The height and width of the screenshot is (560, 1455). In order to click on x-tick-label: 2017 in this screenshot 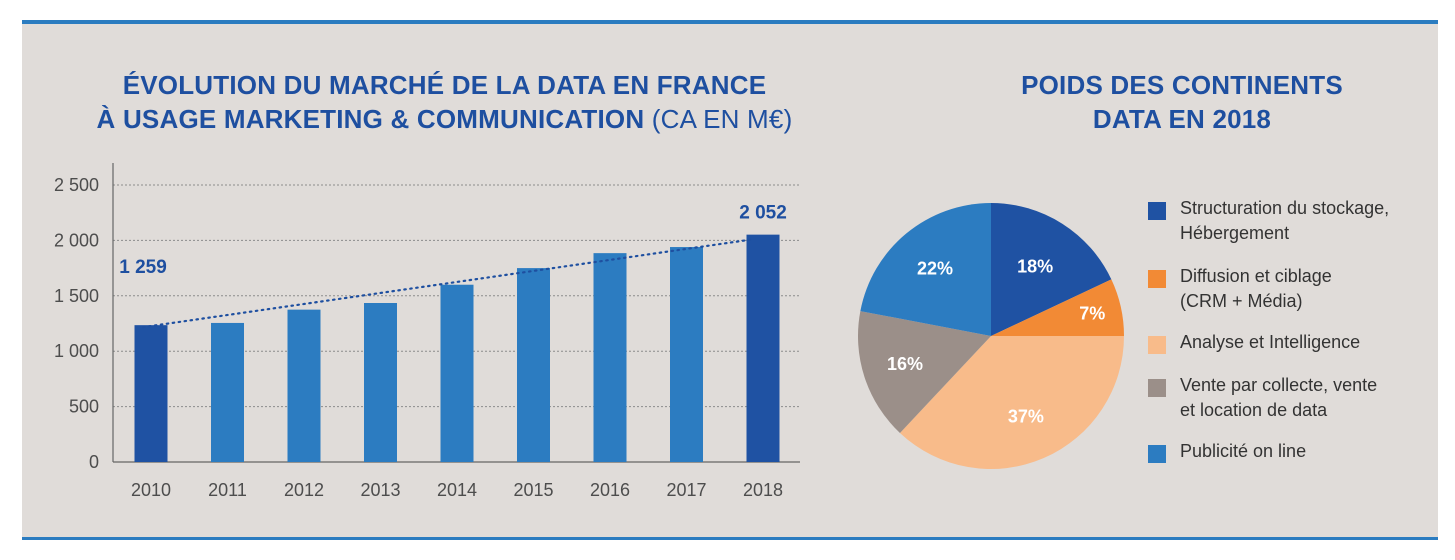, I will do `click(686, 490)`.